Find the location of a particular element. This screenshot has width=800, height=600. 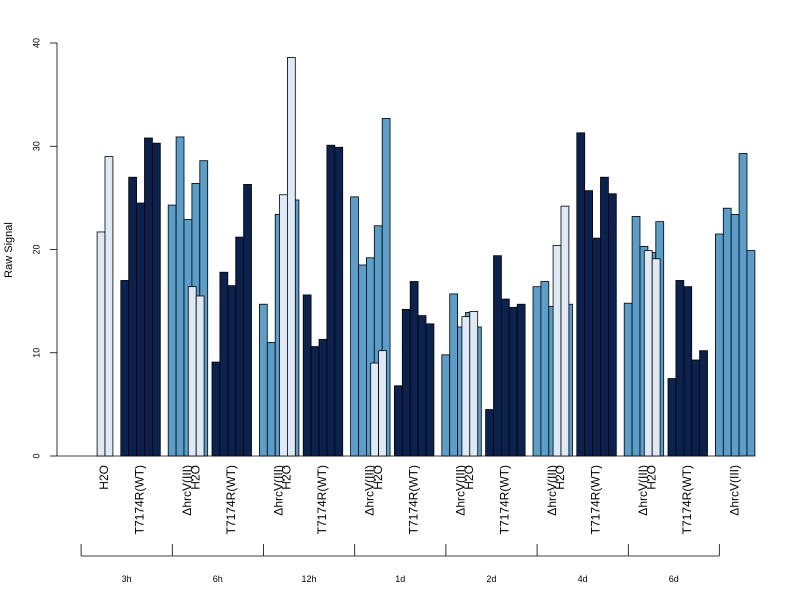

y-tick-label: 40 is located at coordinates (36, 43).